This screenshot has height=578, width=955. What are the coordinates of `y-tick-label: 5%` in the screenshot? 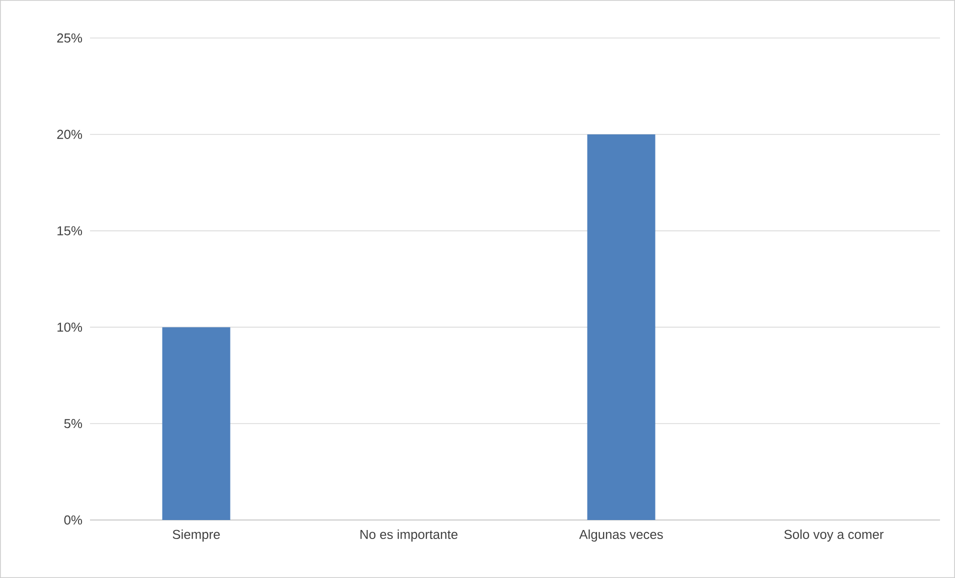 It's located at (73, 423).